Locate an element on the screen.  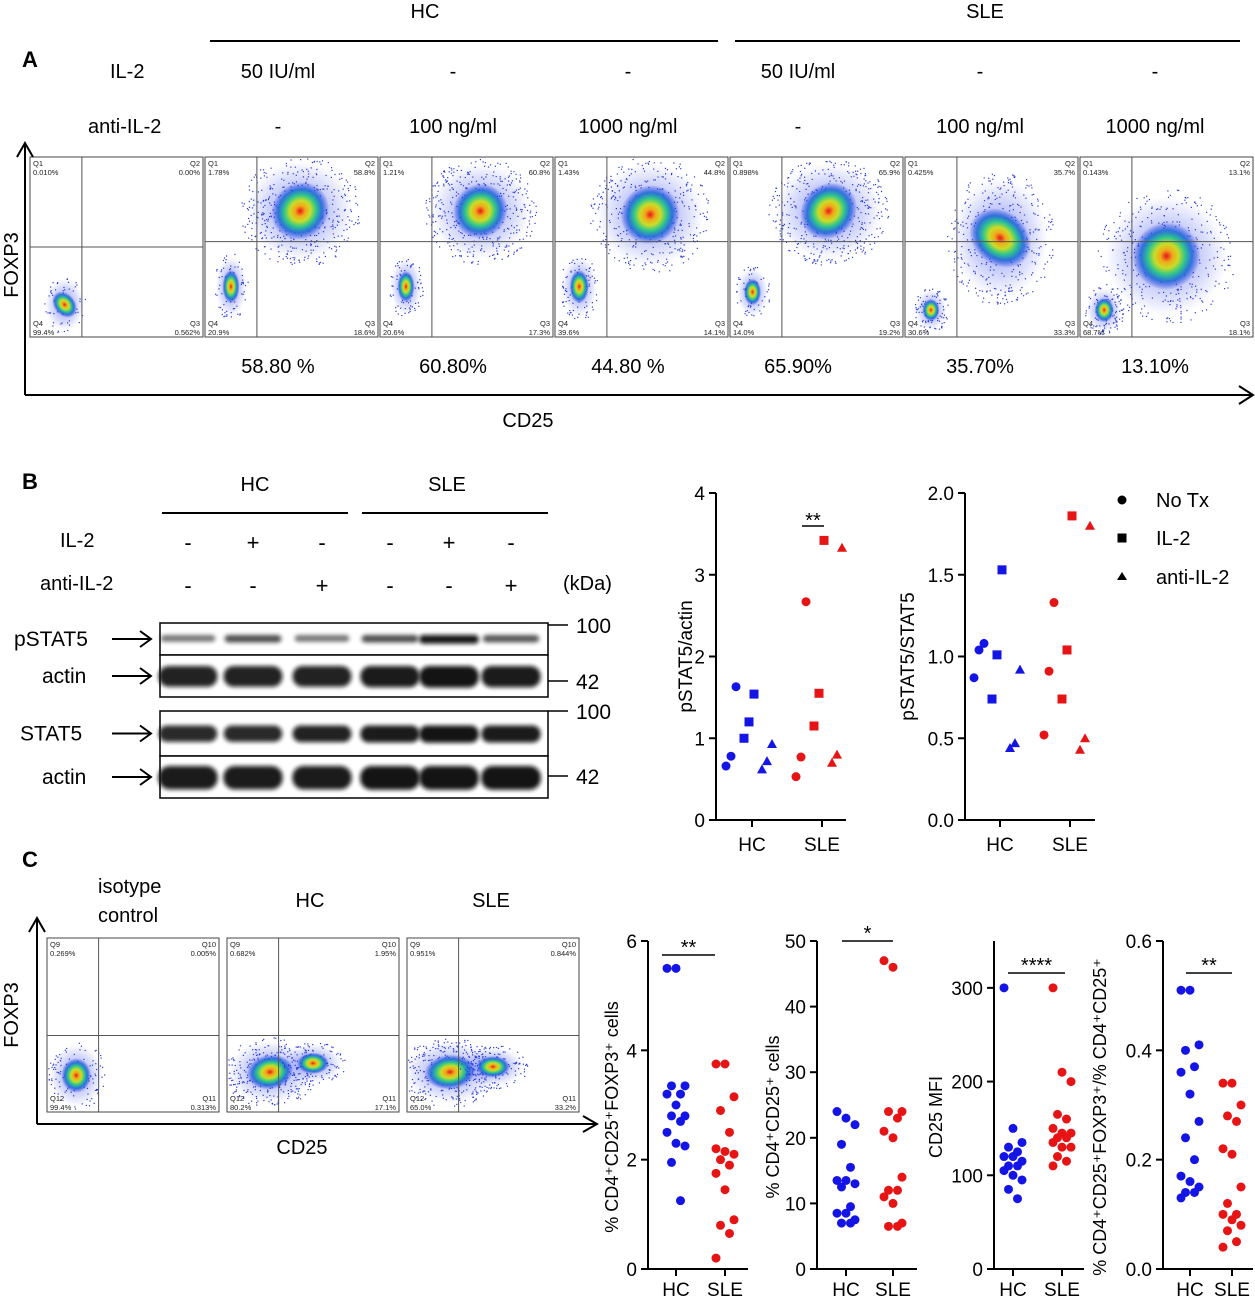
il2-condition-2: - is located at coordinates (628, 72).